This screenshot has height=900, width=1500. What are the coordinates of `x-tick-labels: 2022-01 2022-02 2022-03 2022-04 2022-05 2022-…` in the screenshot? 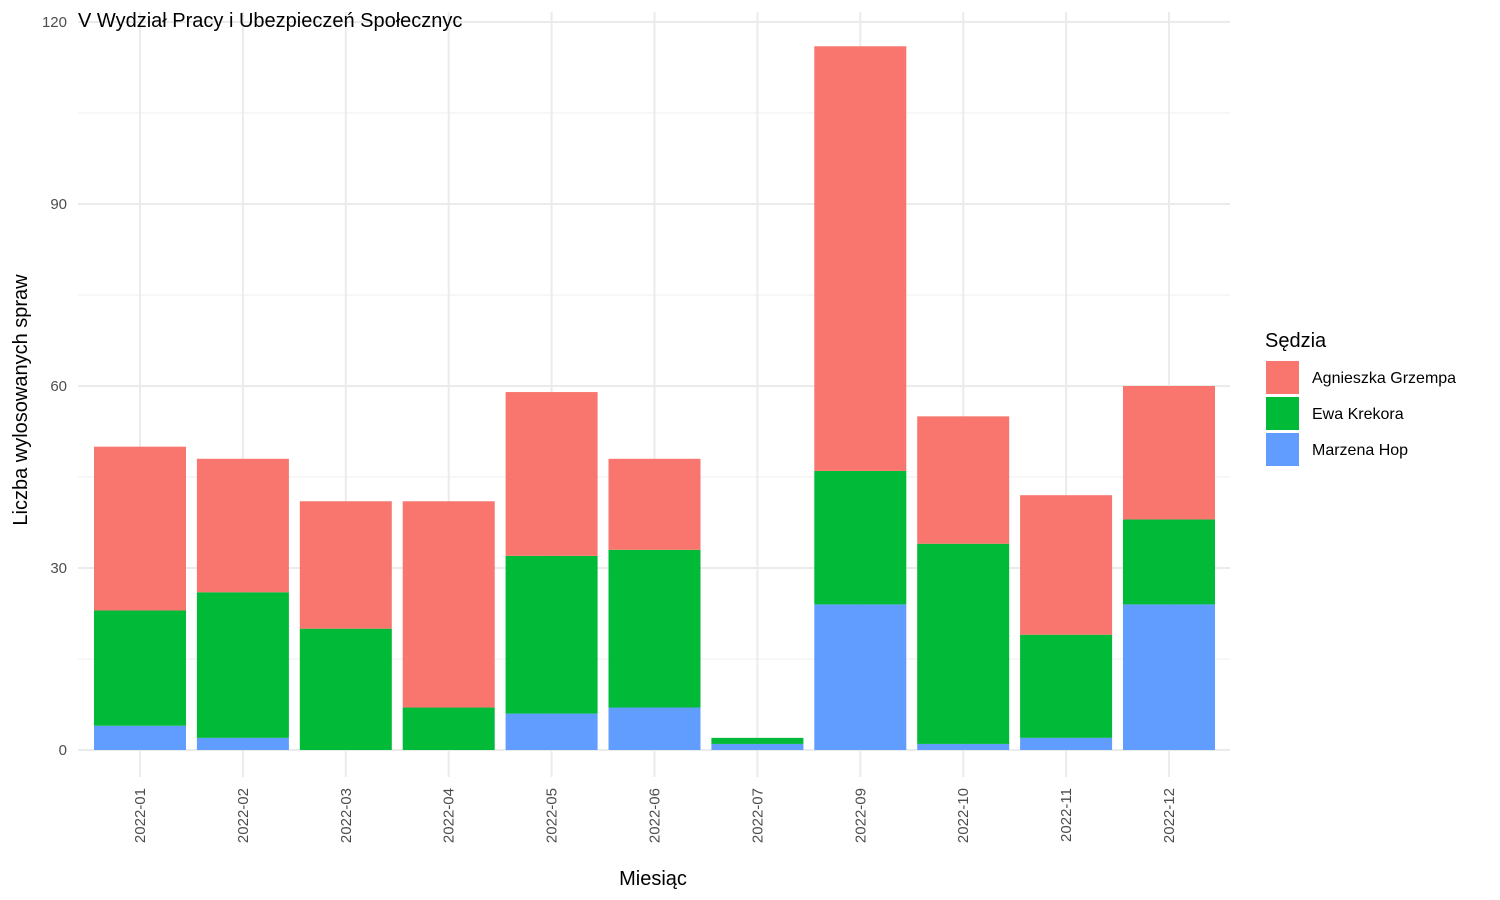 It's located at (655, 815).